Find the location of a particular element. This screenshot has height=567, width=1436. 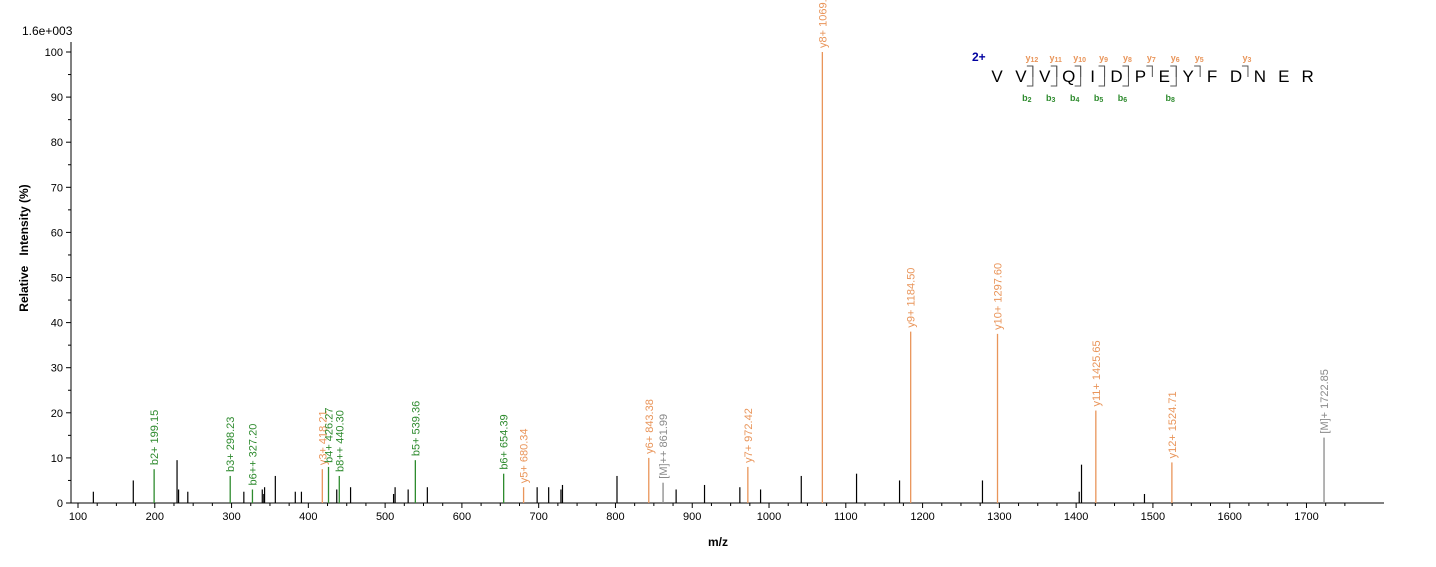

b-fragment-number: 2 is located at coordinates (1030, 100).